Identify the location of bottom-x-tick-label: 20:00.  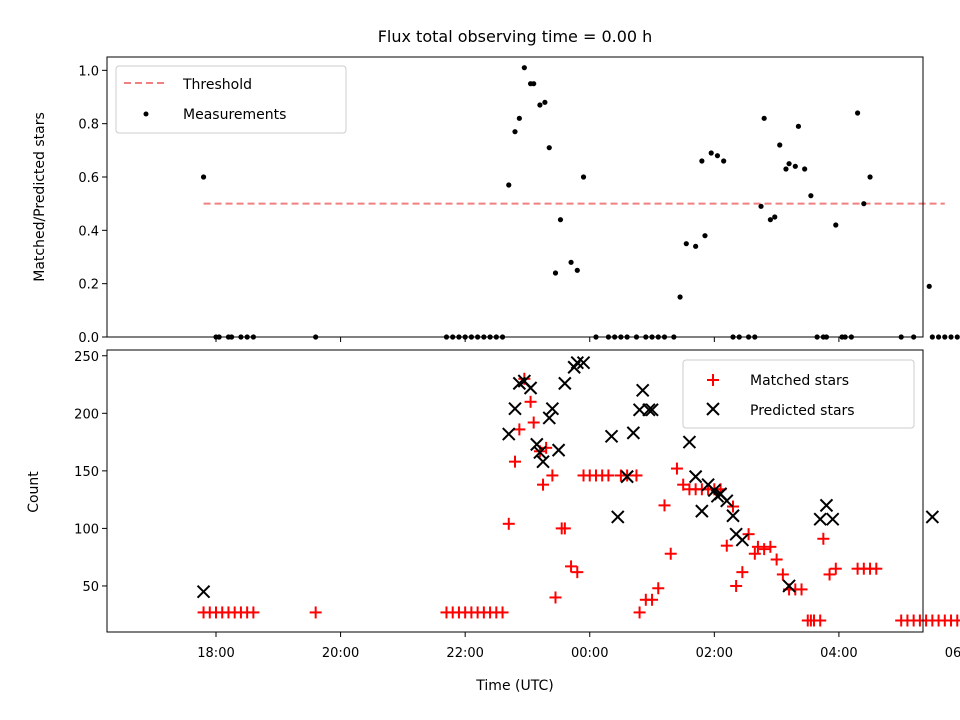
(340, 653).